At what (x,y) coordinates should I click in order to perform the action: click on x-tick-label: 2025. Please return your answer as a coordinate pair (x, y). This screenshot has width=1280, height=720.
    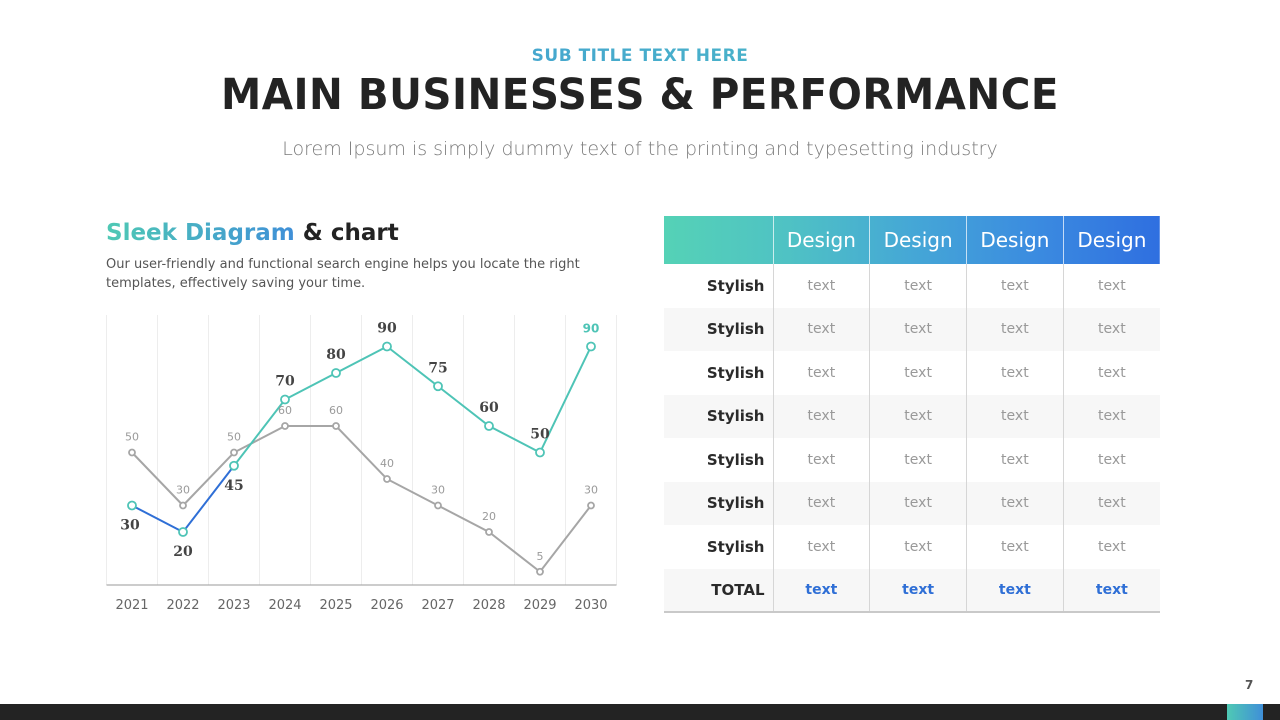
    Looking at the image, I should click on (335, 605).